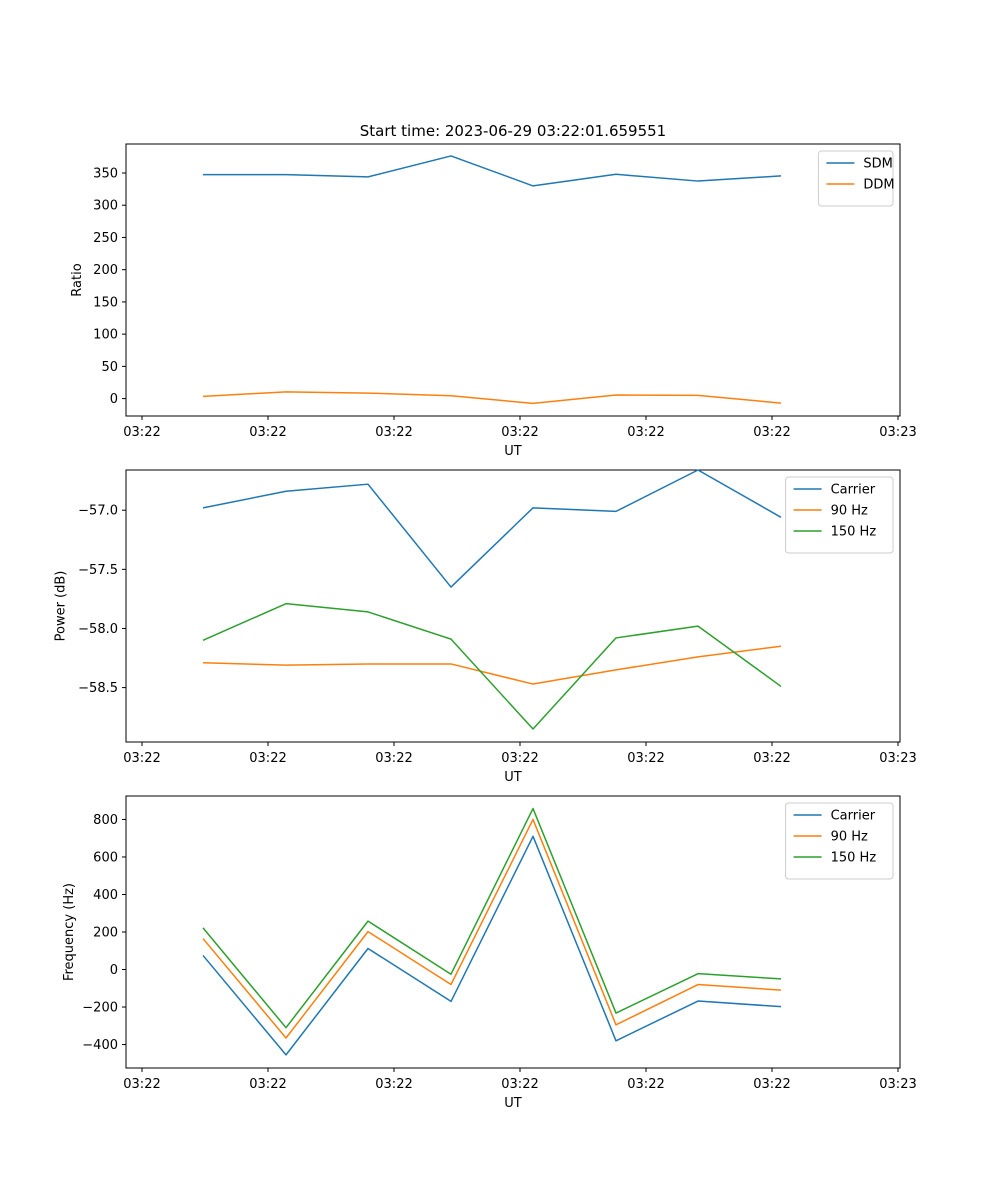  I want to click on legend-label: DDM, so click(878, 185).